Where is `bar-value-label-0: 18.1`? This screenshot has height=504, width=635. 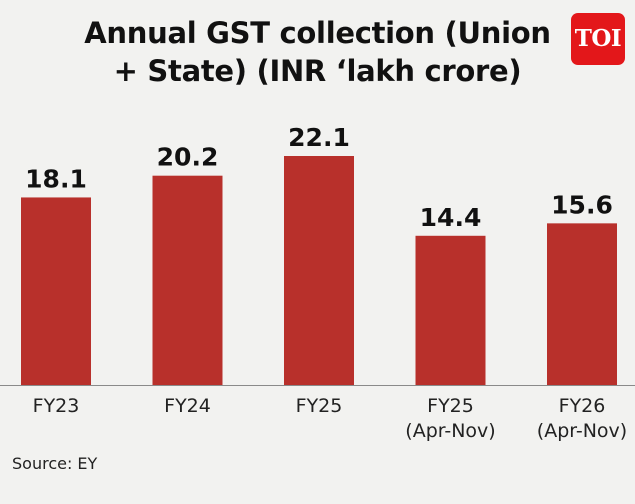
bar-value-label-0: 18.1 is located at coordinates (56, 178).